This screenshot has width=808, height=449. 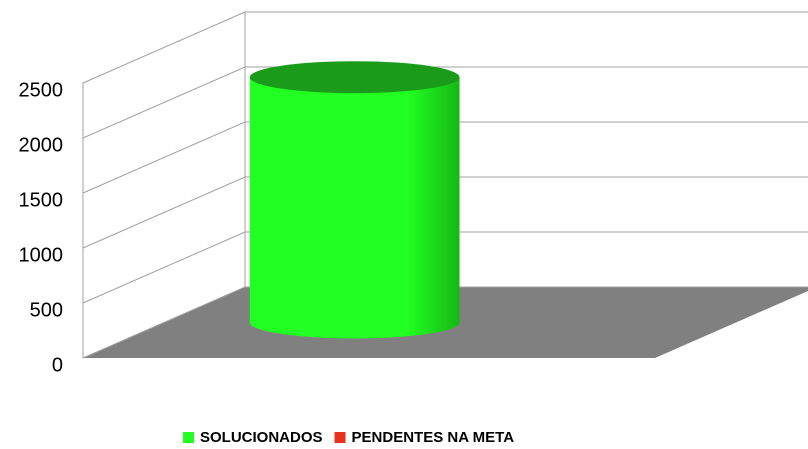 What do you see at coordinates (46, 310) in the screenshot?
I see `y-tick-label: 500` at bounding box center [46, 310].